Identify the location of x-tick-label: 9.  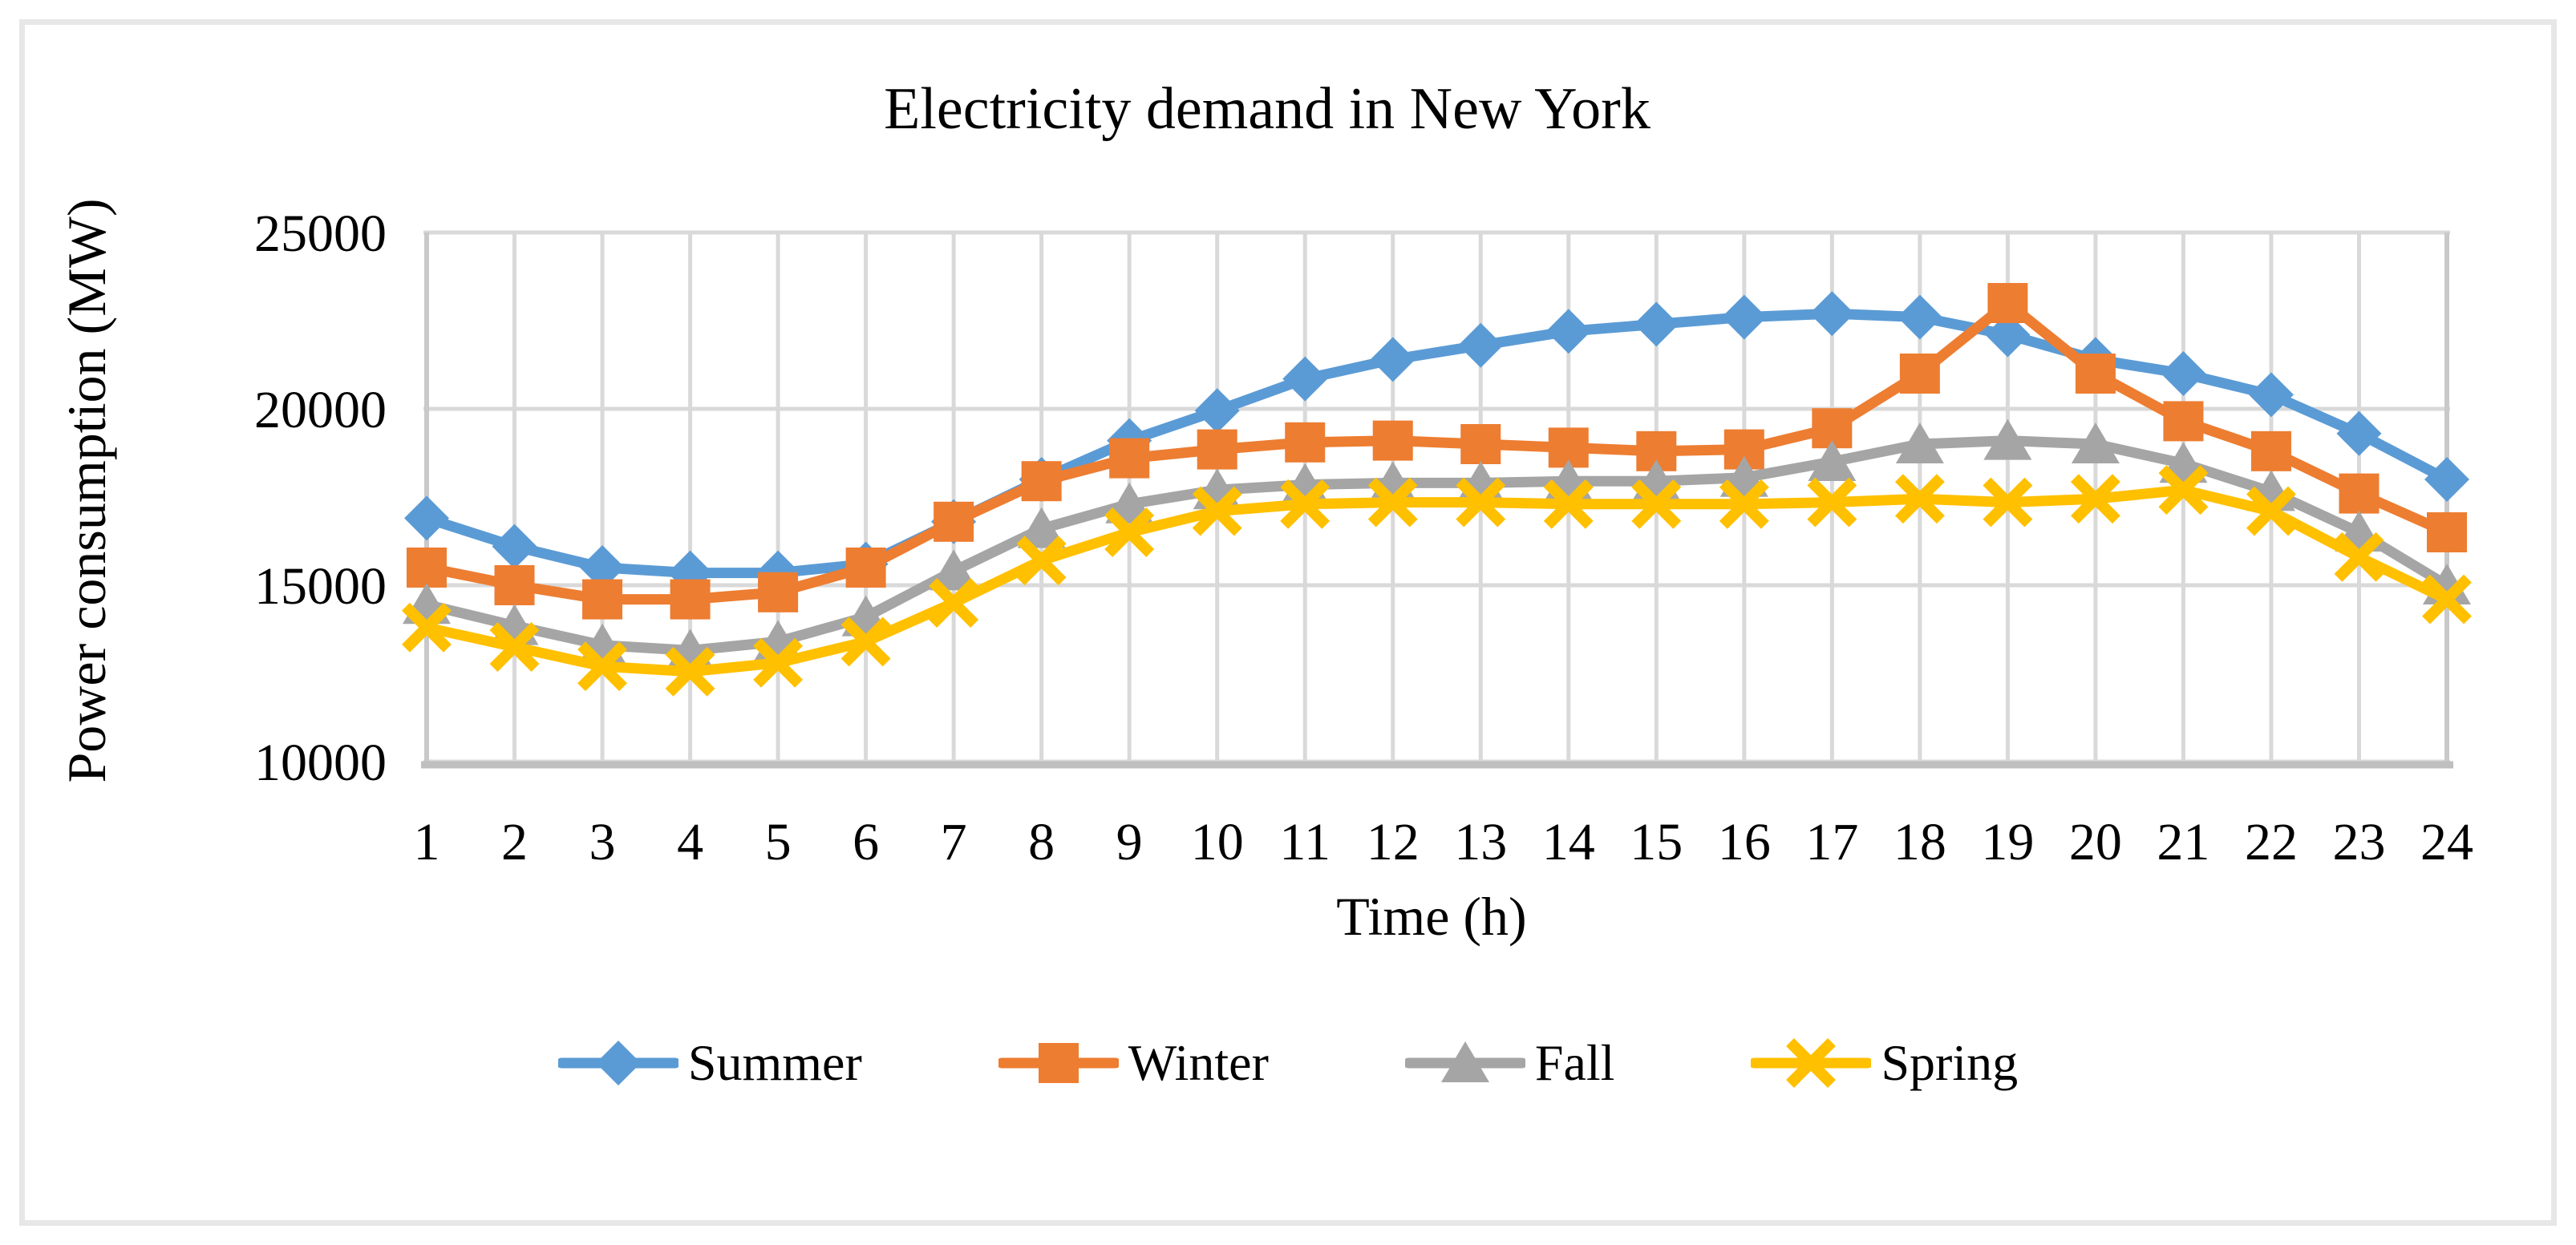
(1129, 842).